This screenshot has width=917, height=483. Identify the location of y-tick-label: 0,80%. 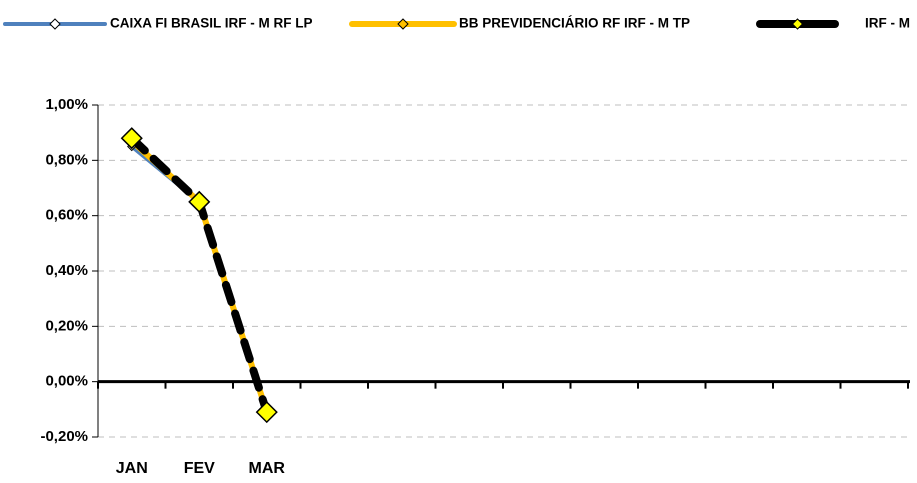
(66, 159).